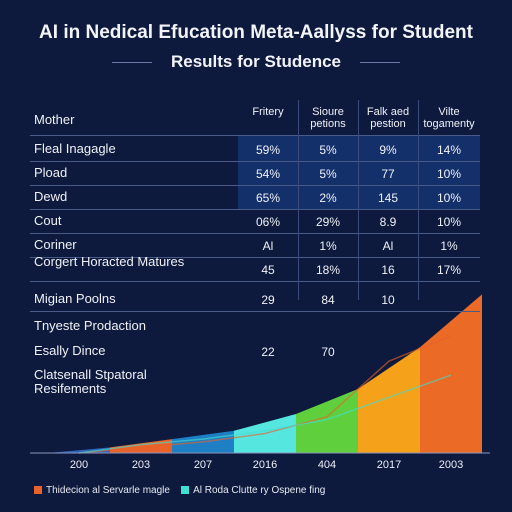 Image resolution: width=512 pixels, height=512 pixels. Describe the element at coordinates (203, 465) in the screenshot. I see `x-tick-label-2: 207` at that location.